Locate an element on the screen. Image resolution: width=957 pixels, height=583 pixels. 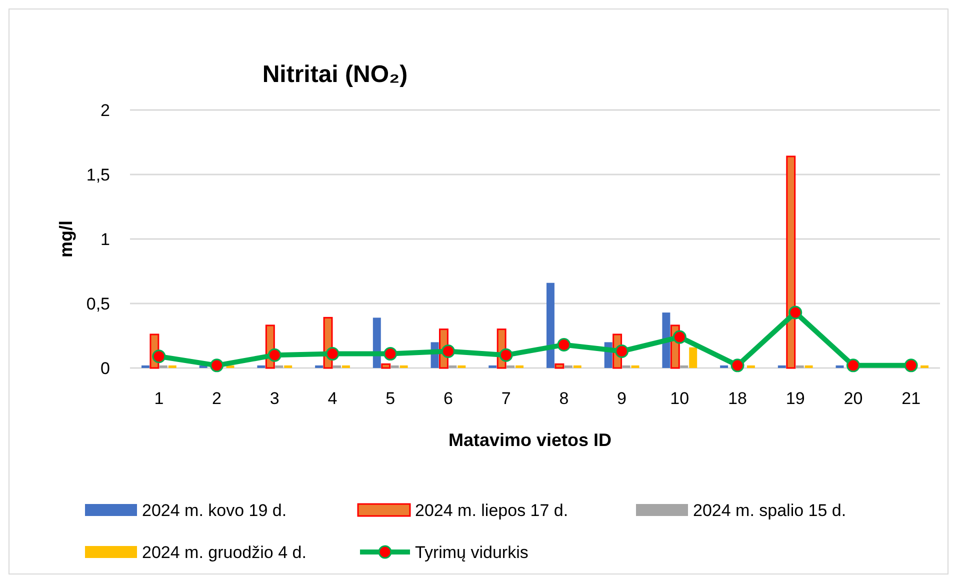
x-tick-label: 20 is located at coordinates (853, 398).